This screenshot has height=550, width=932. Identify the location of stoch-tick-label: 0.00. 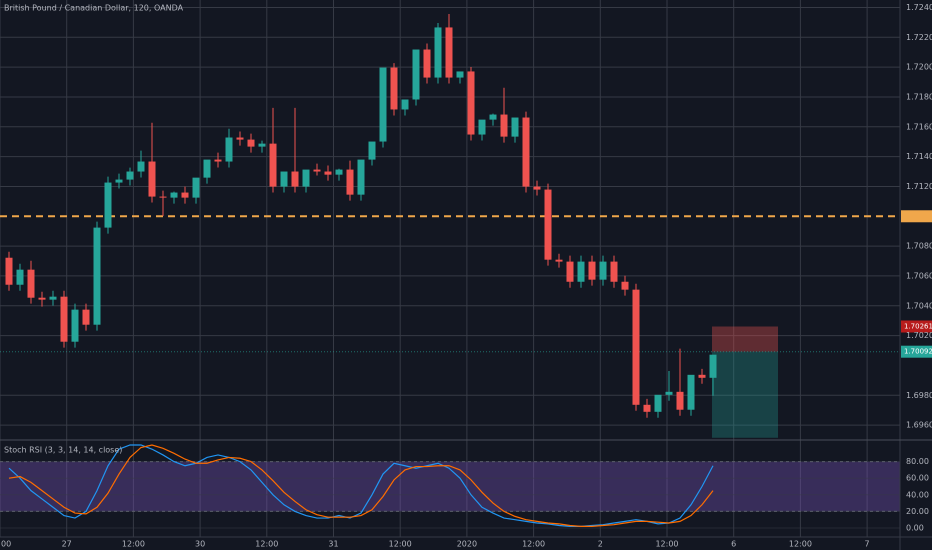
(915, 528).